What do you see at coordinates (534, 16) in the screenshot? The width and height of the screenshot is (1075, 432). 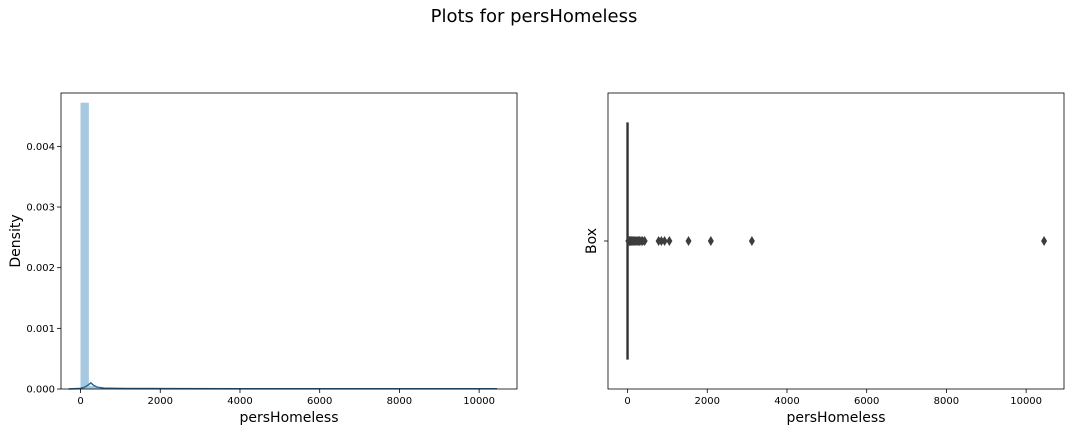 I see `figure-title: Plots for persHomeless` at bounding box center [534, 16].